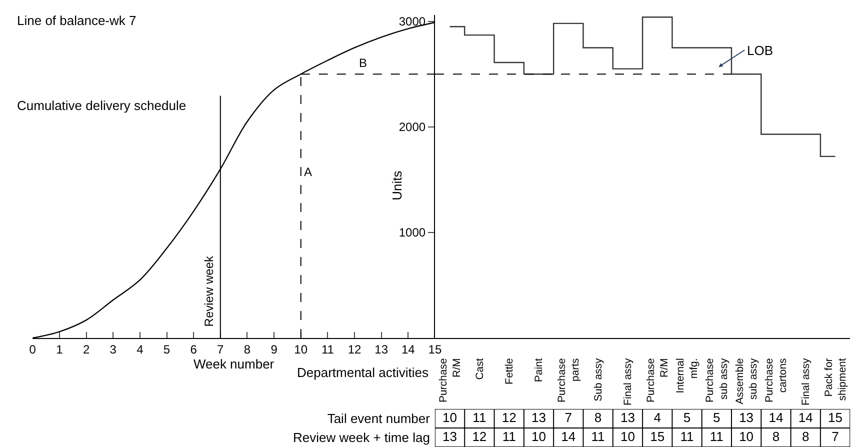 The width and height of the screenshot is (866, 447). Describe the element at coordinates (363, 63) in the screenshot. I see `ref-line-label: B` at that location.